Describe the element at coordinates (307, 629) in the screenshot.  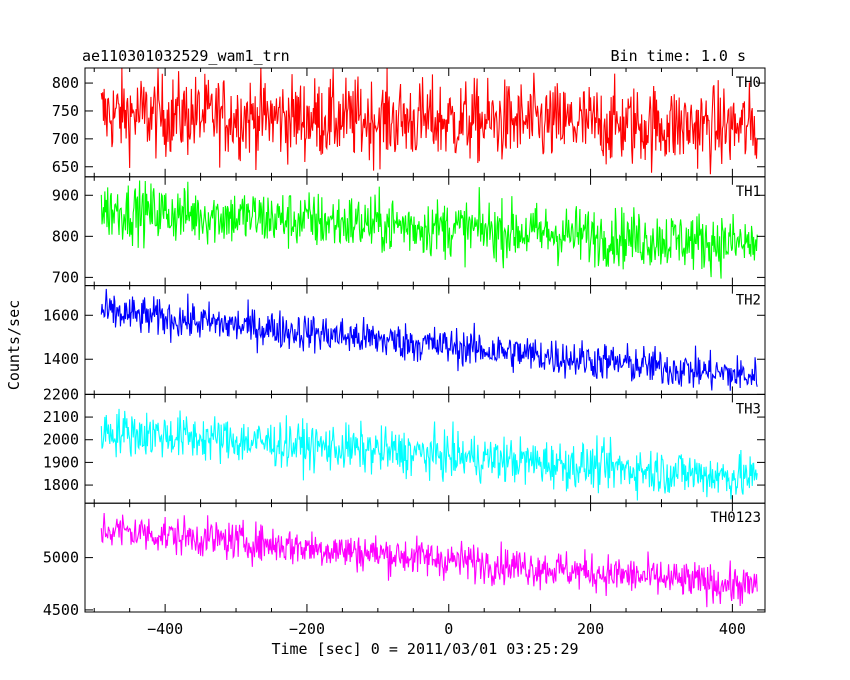
I see `x-tick-label: −200` at that location.